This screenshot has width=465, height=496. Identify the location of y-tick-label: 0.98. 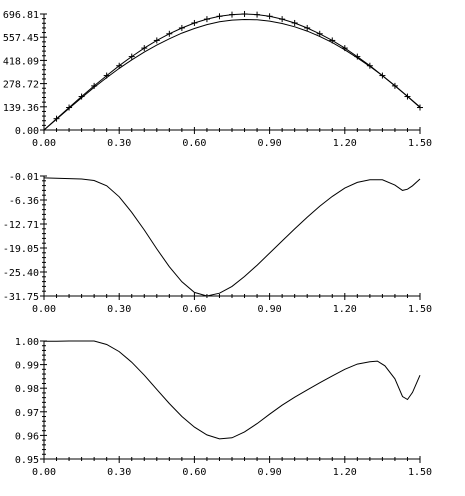
(27, 389).